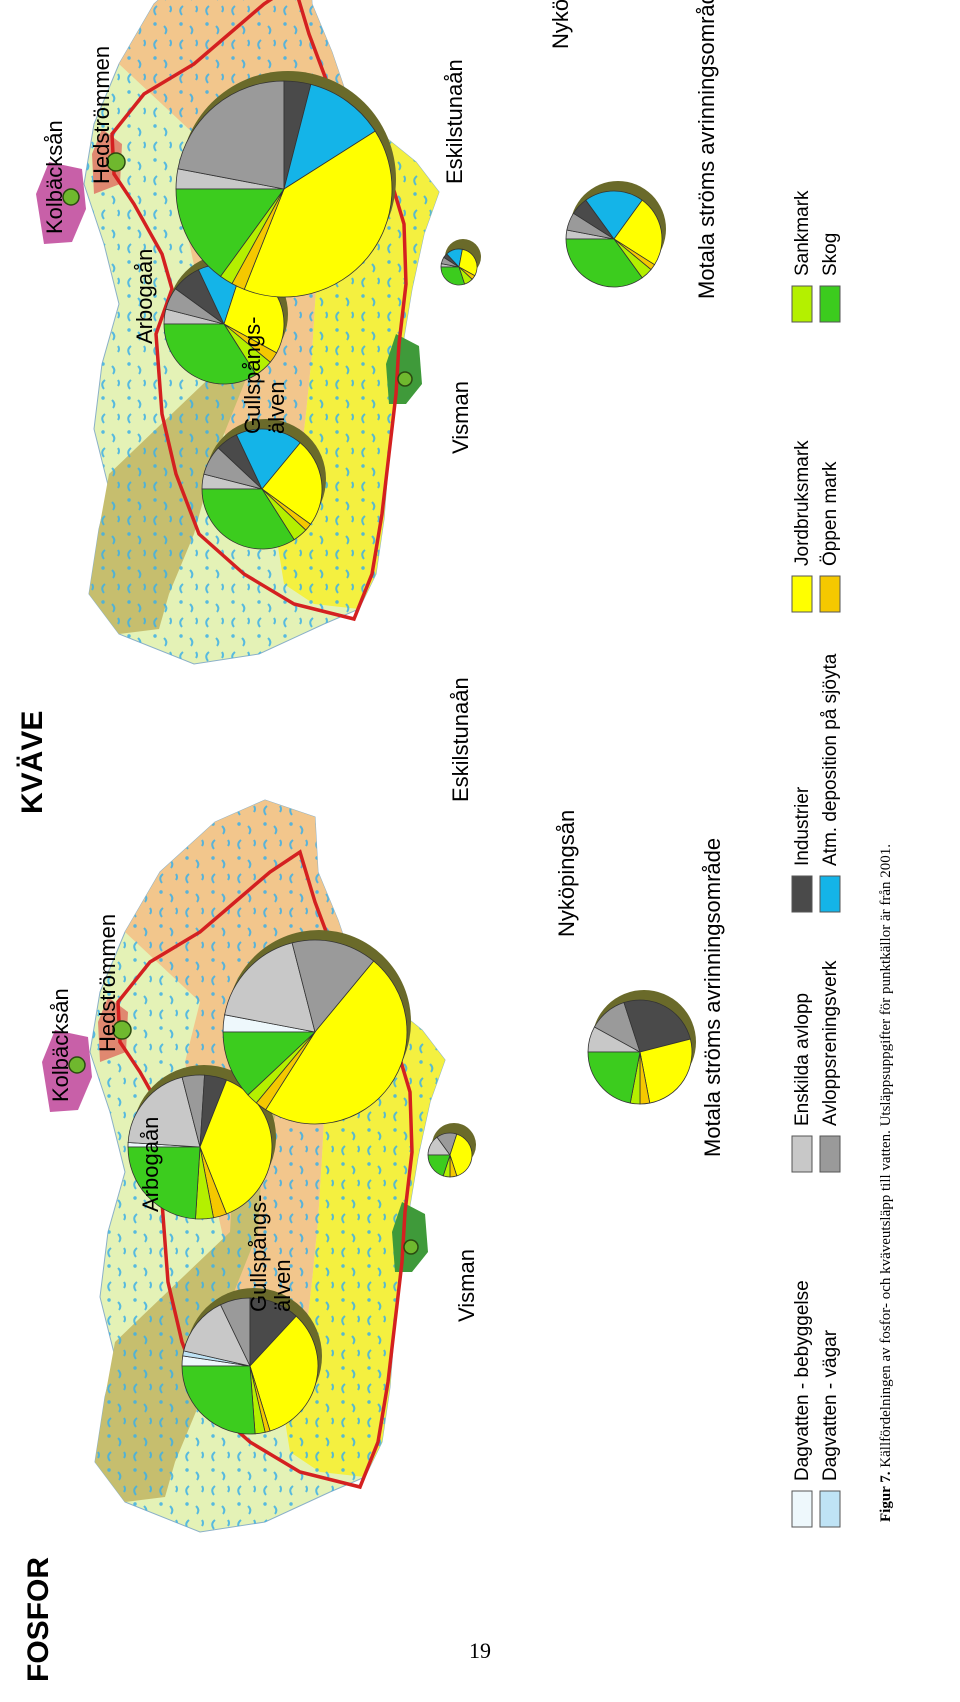 This screenshot has width=960, height=1702. What do you see at coordinates (830, 1405) in the screenshot?
I see `legend-label: Dagvatten - vägar` at bounding box center [830, 1405].